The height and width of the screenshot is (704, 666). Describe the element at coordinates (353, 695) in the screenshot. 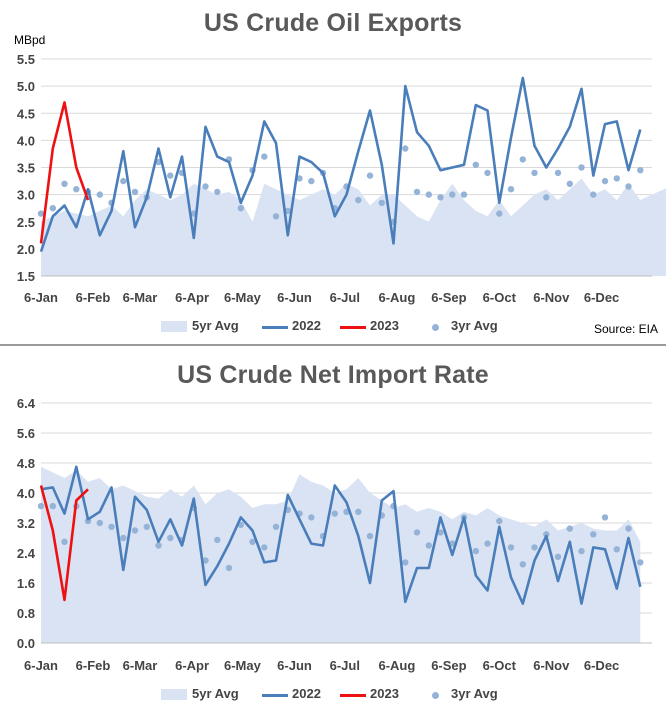

I see `legend-swatch-2023` at that location.